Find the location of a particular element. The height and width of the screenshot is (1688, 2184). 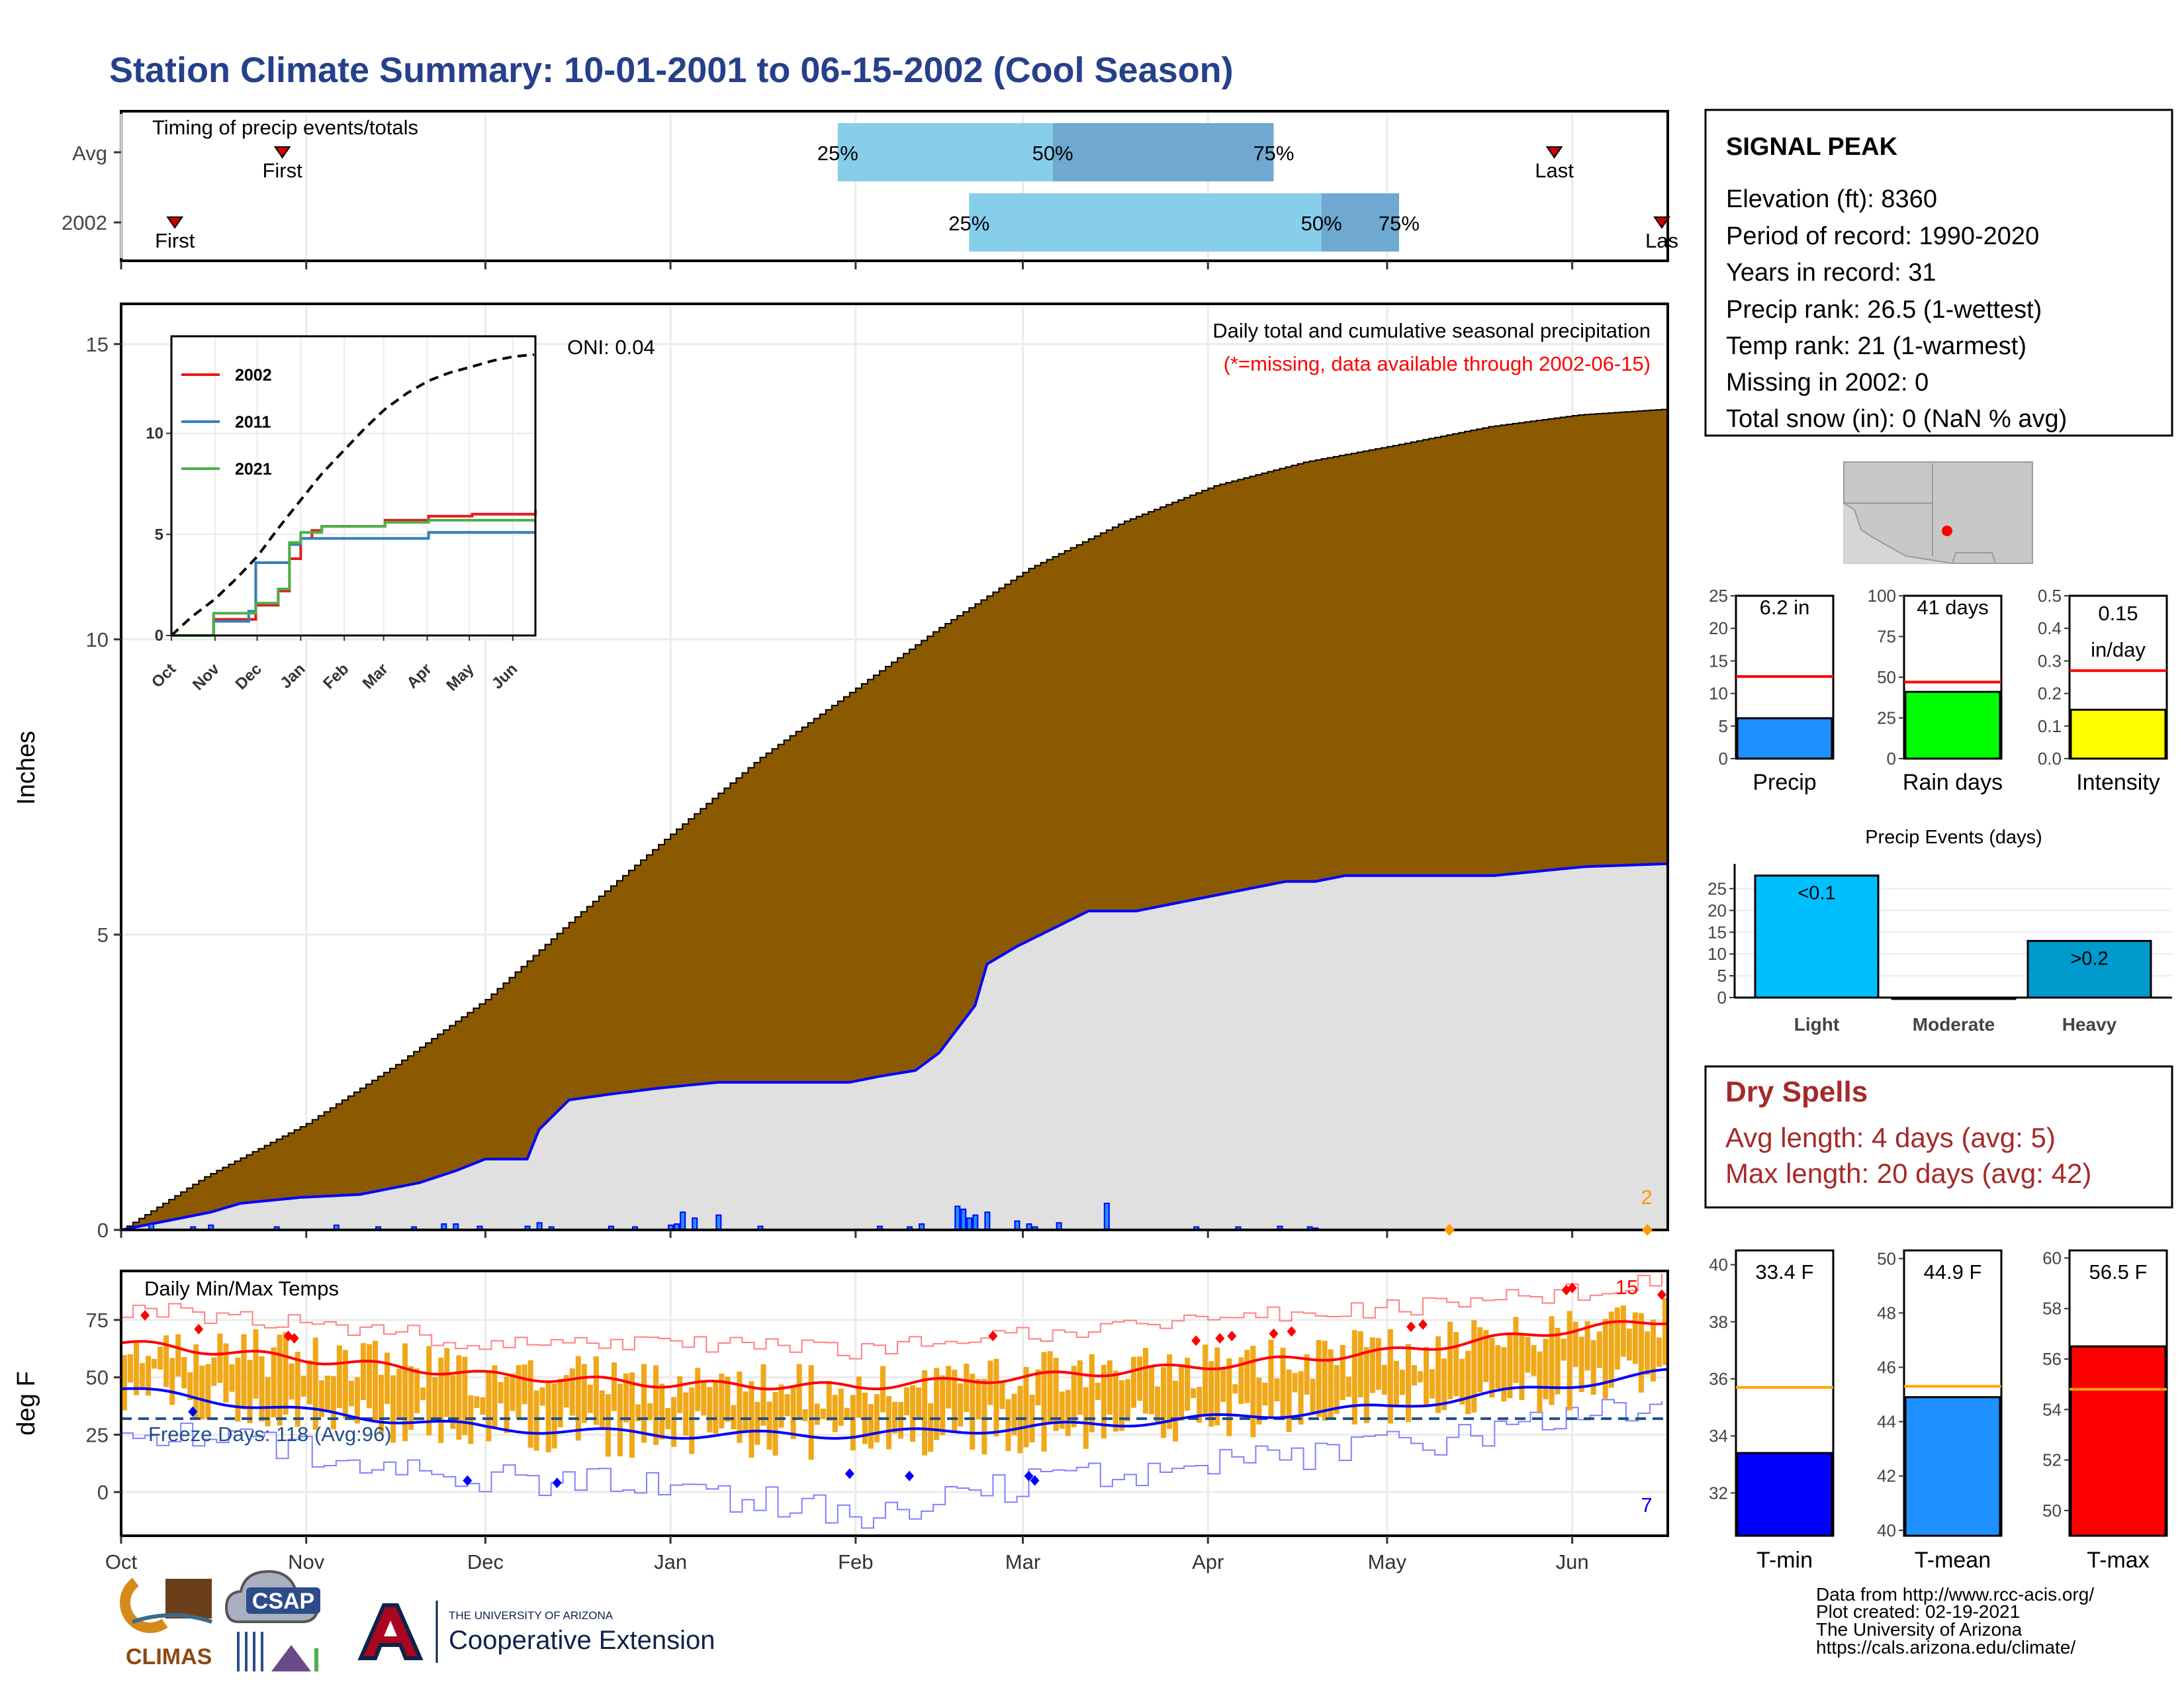

stat-ytick-label: 0.5 is located at coordinates (2050, 596).